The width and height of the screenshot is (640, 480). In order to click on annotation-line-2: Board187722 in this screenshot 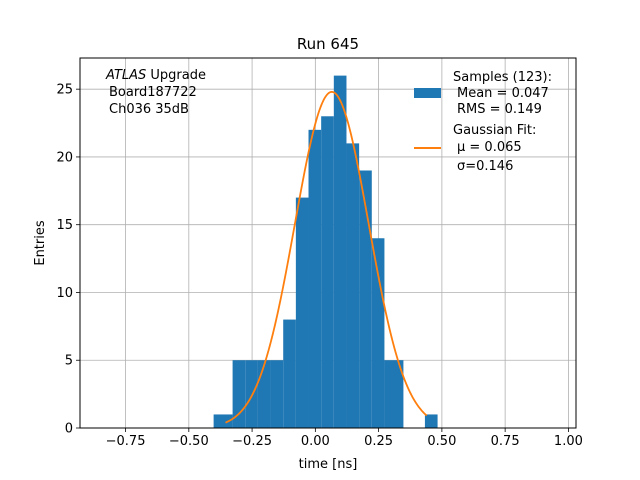, I will do `click(153, 92)`.